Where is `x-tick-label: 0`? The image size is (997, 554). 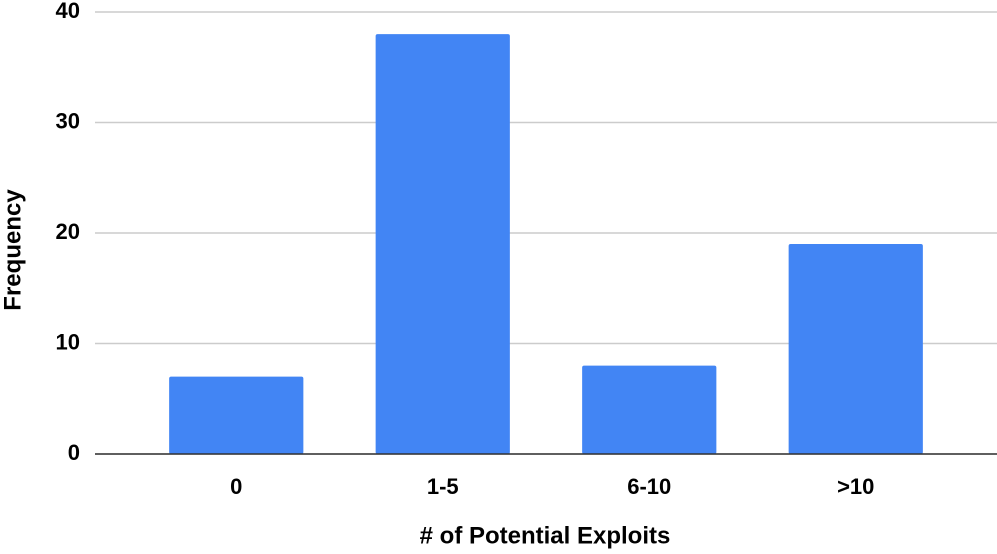 x-tick-label: 0 is located at coordinates (236, 486).